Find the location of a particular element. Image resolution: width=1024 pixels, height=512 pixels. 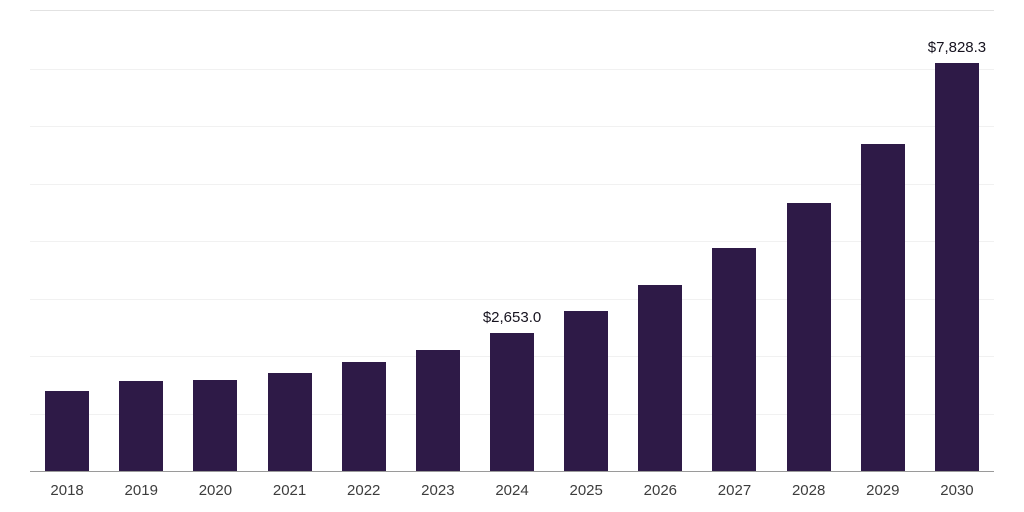

bar-2030 is located at coordinates (956, 267).